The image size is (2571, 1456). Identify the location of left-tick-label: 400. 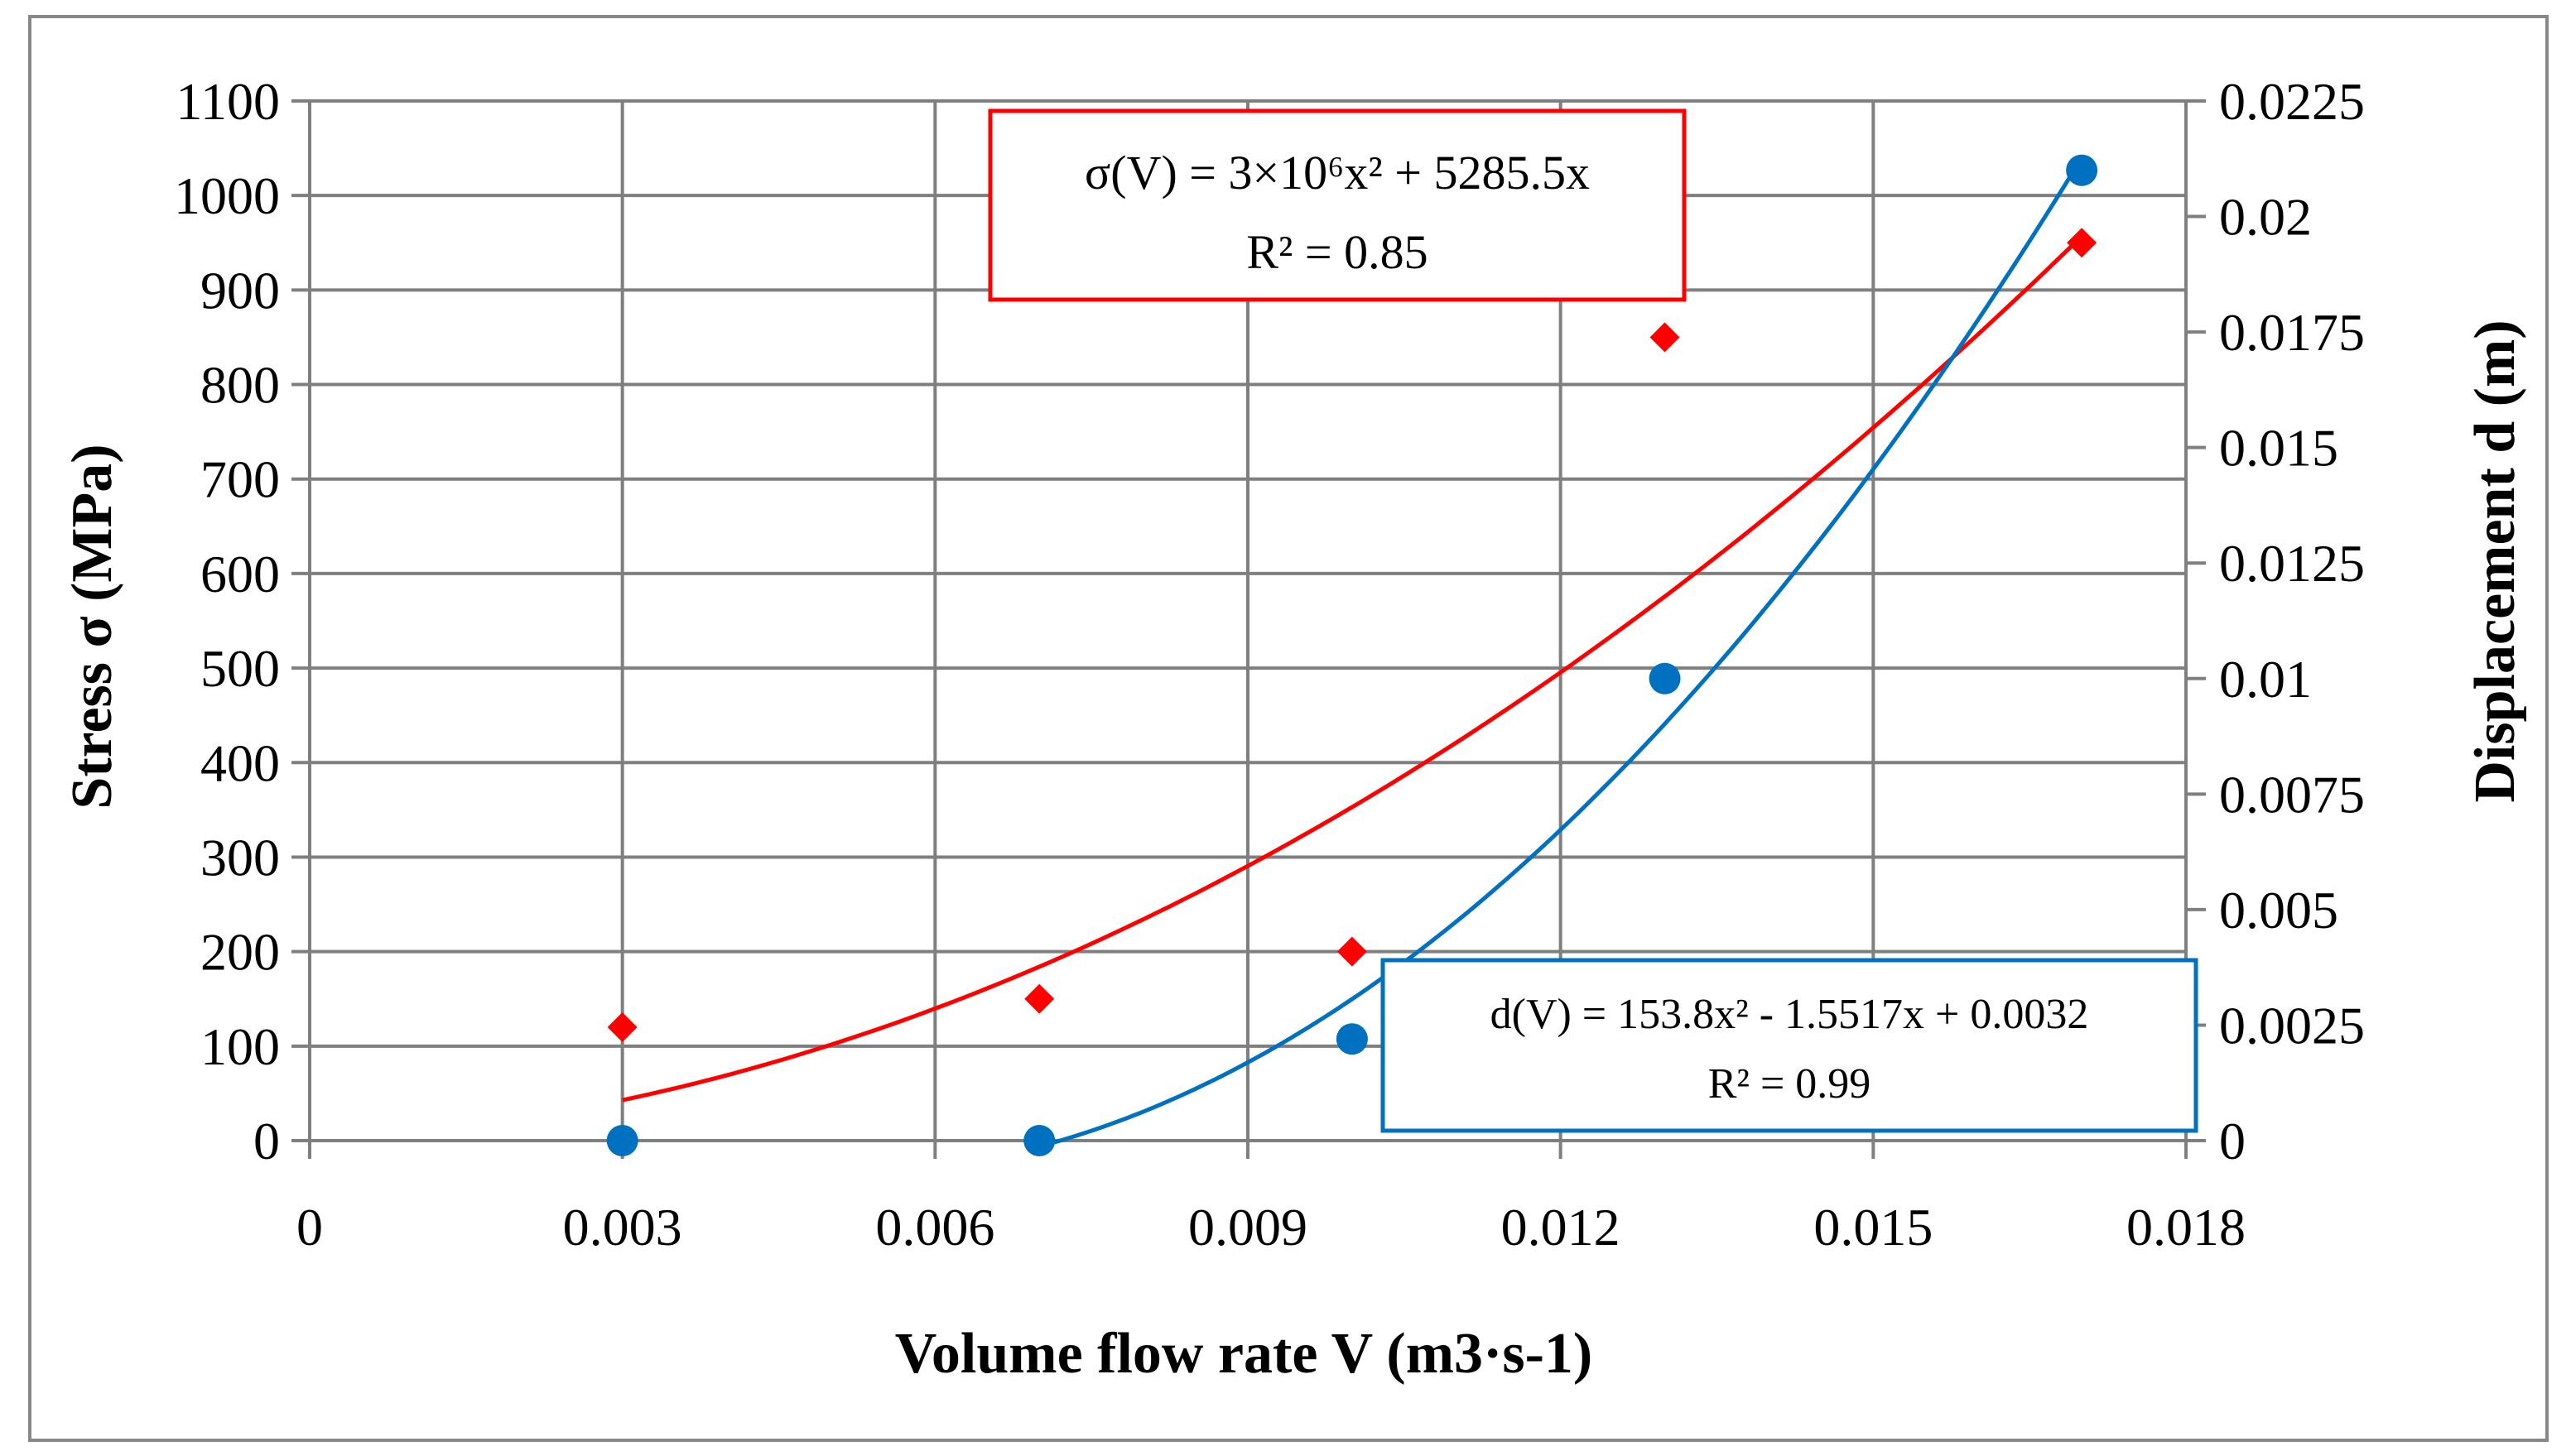
(240, 762).